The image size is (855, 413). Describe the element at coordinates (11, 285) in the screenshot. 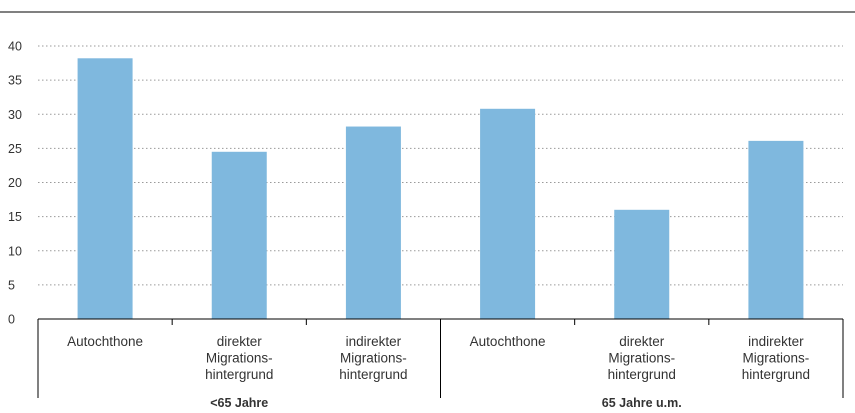

I see `y-tick-label: 5` at that location.